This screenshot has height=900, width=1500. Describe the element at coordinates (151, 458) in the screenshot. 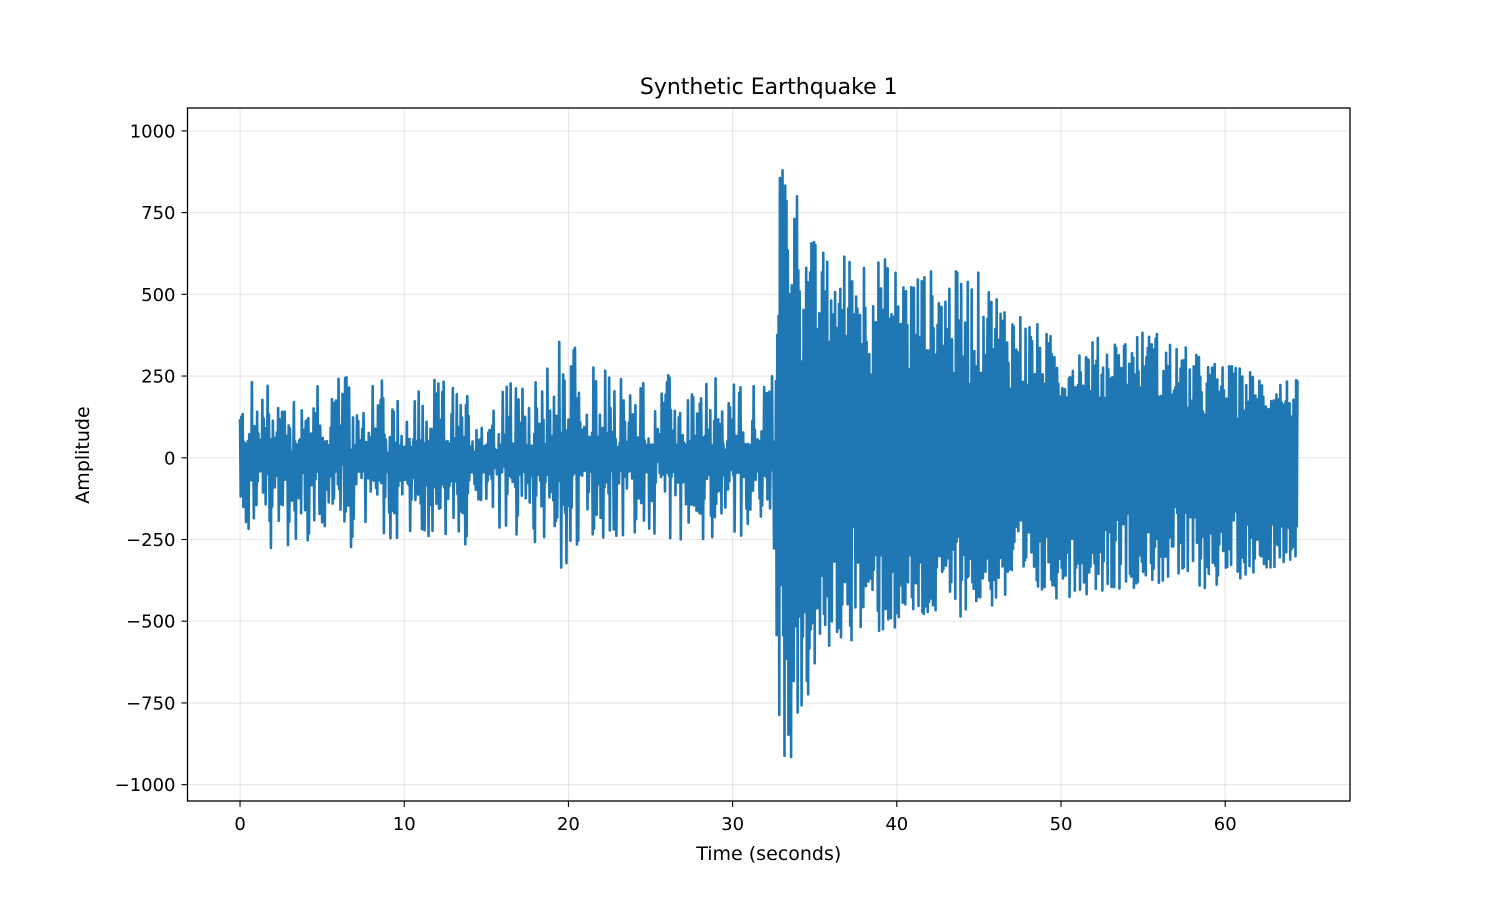

I see `y-axis-ticks: 1000 750 500 250 0 −250 −500 −750 −1000` at that location.